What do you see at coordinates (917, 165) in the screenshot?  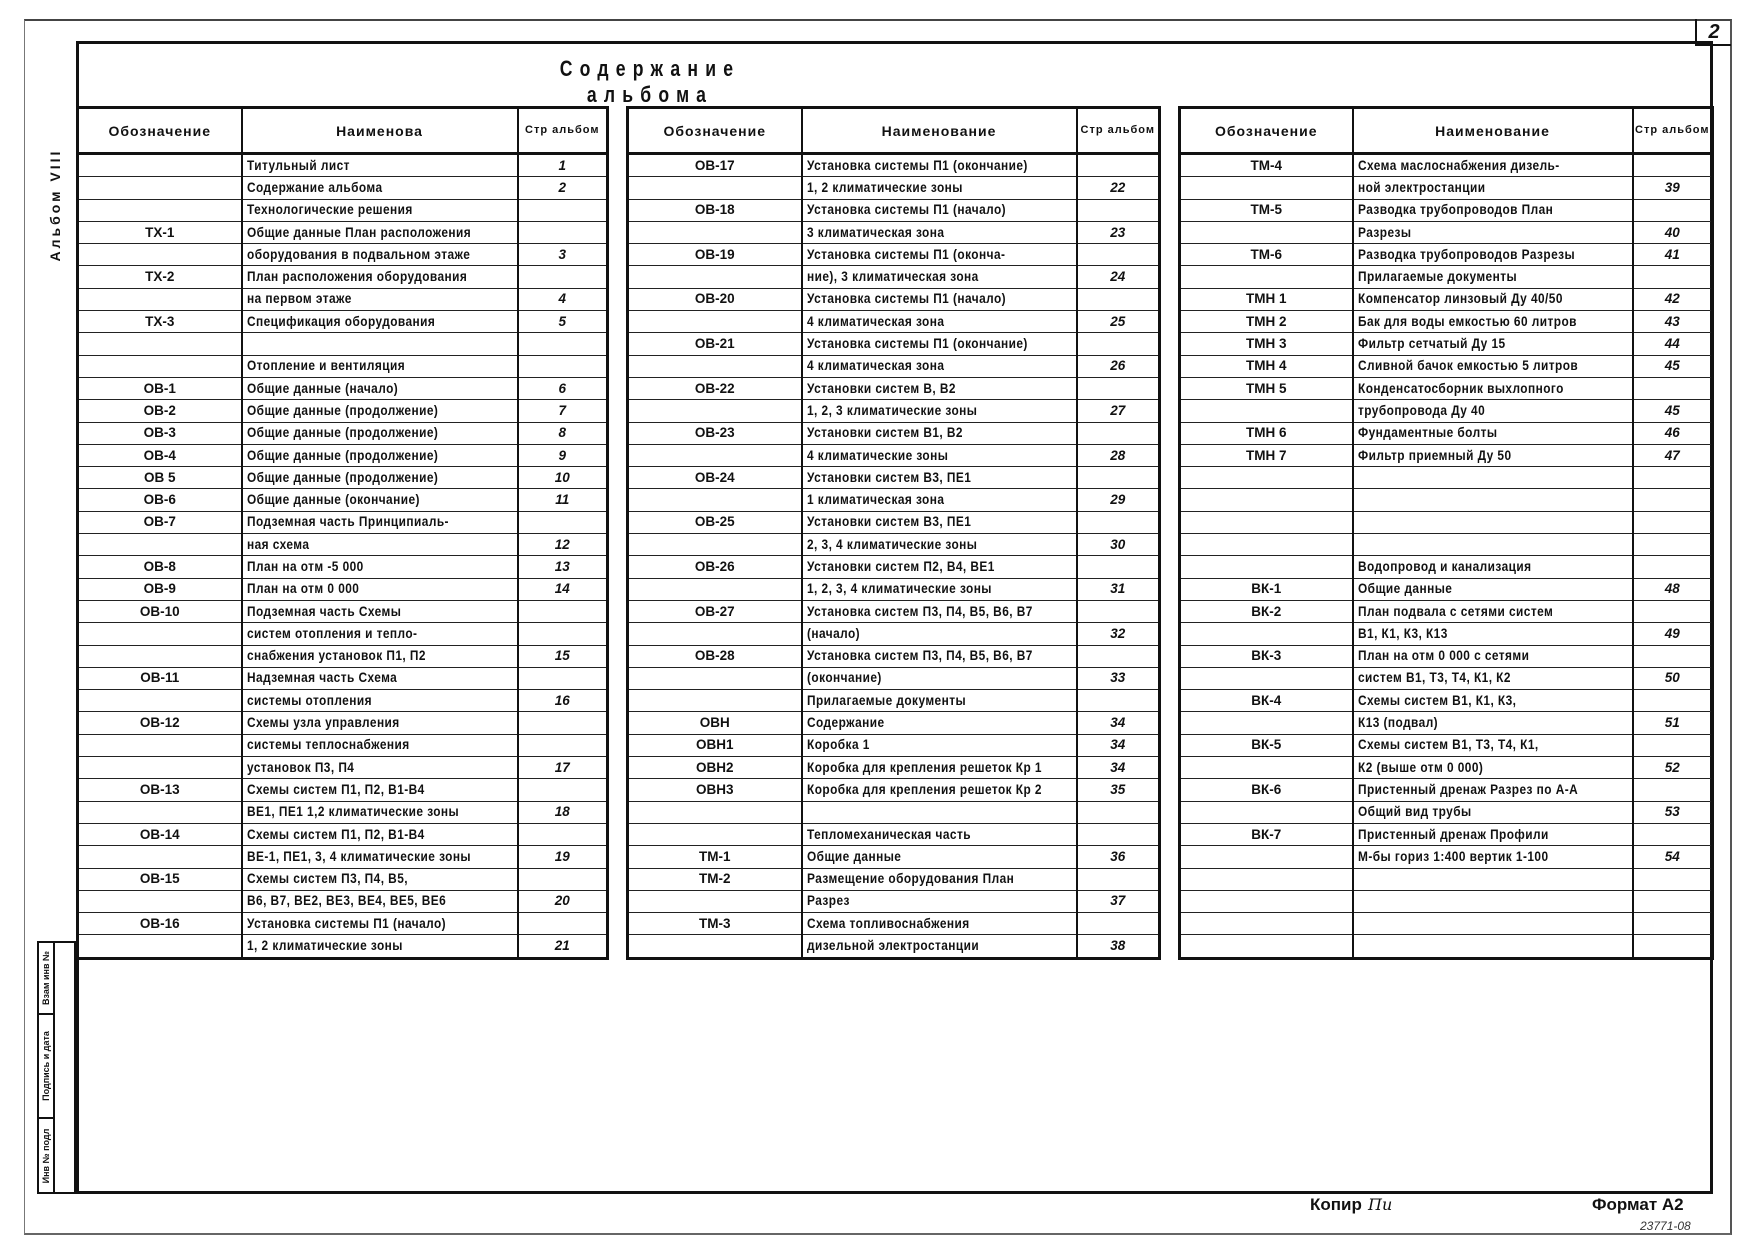 I see `cell-text: Установка системы П1 (окончание)` at bounding box center [917, 165].